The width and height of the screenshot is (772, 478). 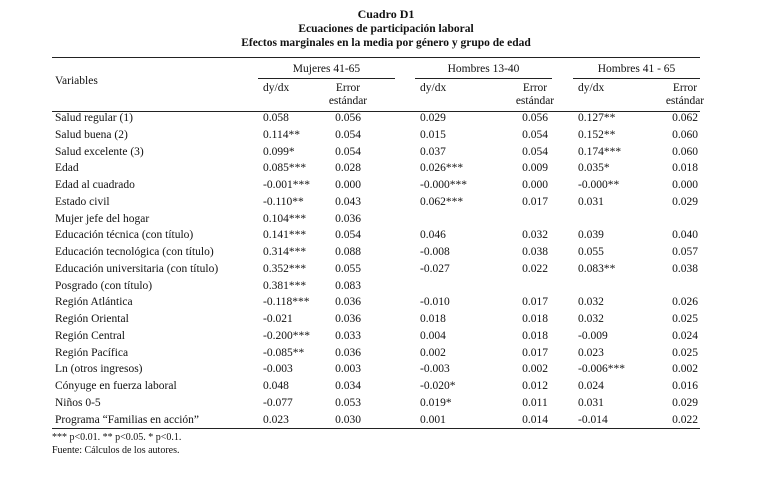 What do you see at coordinates (286, 335) in the screenshot?
I see `cell: -0.200***` at bounding box center [286, 335].